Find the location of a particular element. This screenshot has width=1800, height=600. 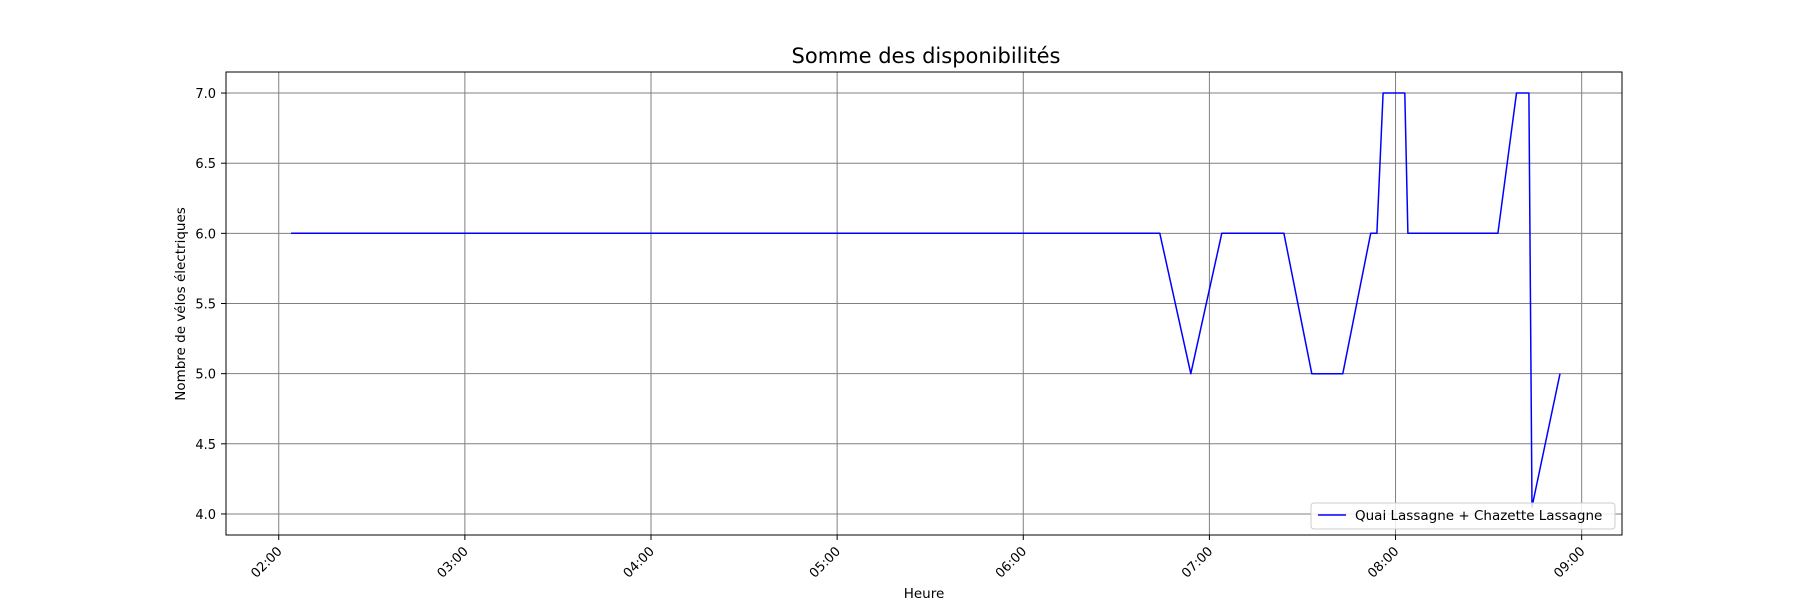

y-tick-label: 5.5 is located at coordinates (205, 305).